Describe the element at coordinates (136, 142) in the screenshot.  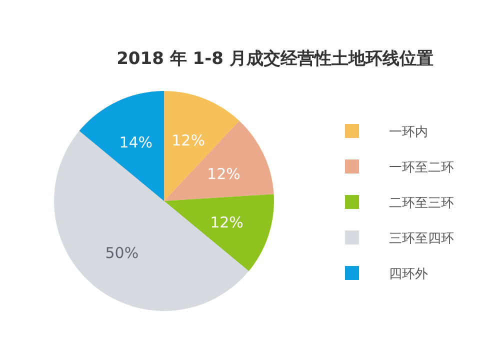
I see `data-label: 14%` at that location.